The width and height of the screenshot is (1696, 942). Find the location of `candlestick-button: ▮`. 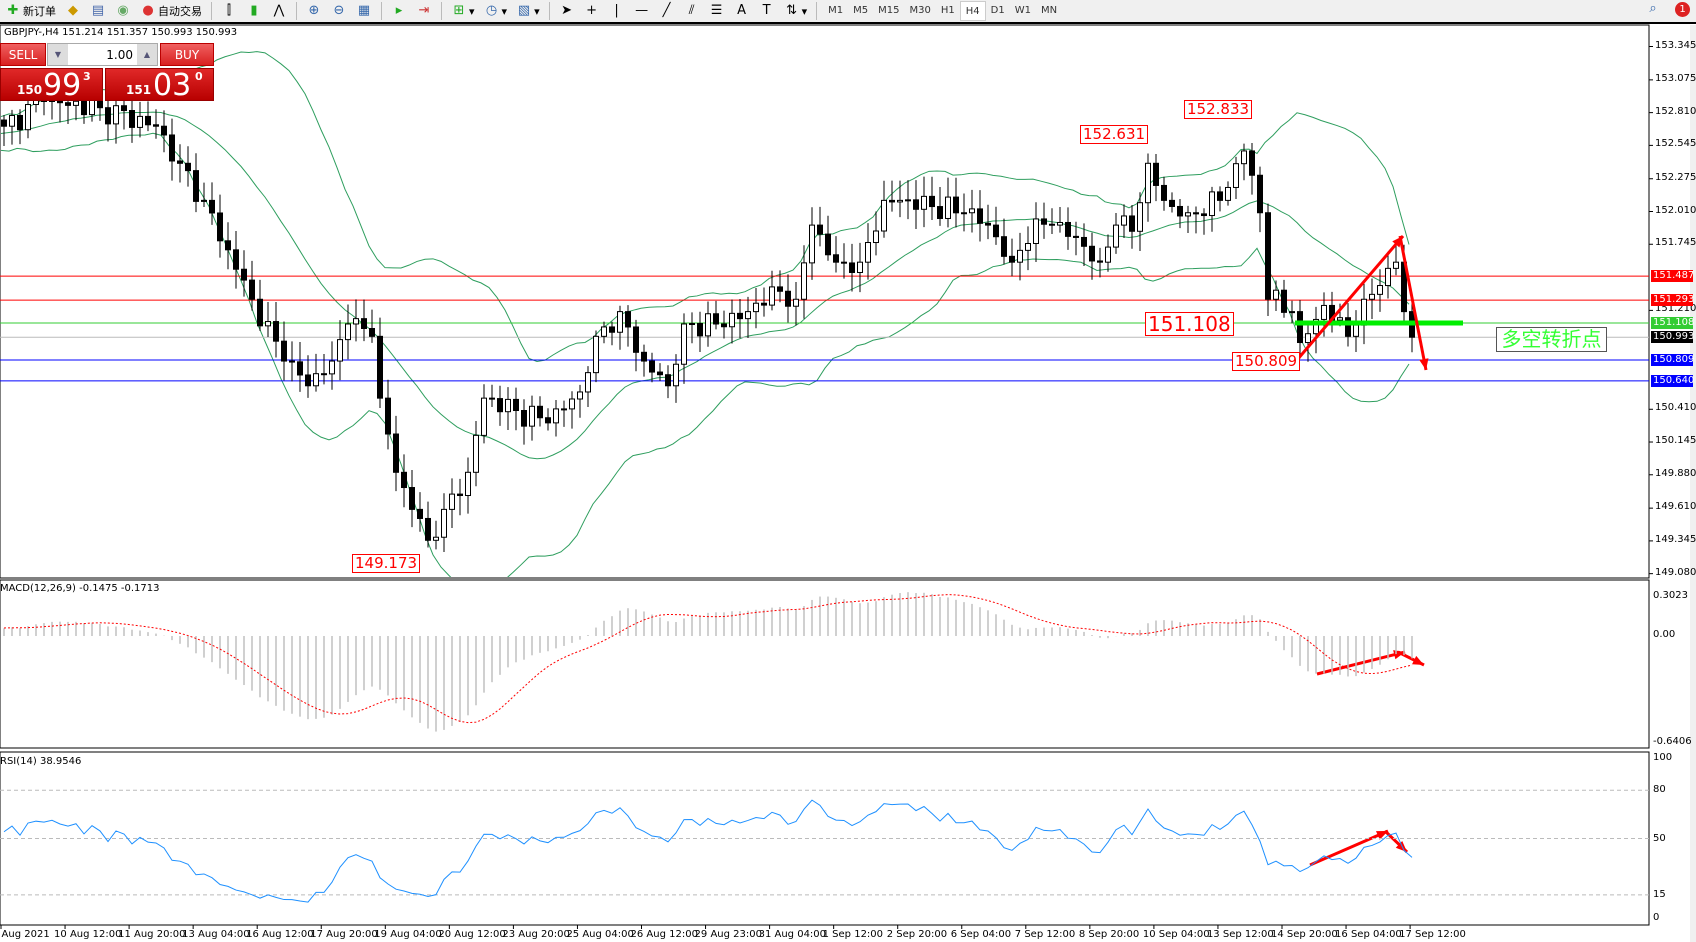

candlestick-button: ▮ is located at coordinates (254, 11).